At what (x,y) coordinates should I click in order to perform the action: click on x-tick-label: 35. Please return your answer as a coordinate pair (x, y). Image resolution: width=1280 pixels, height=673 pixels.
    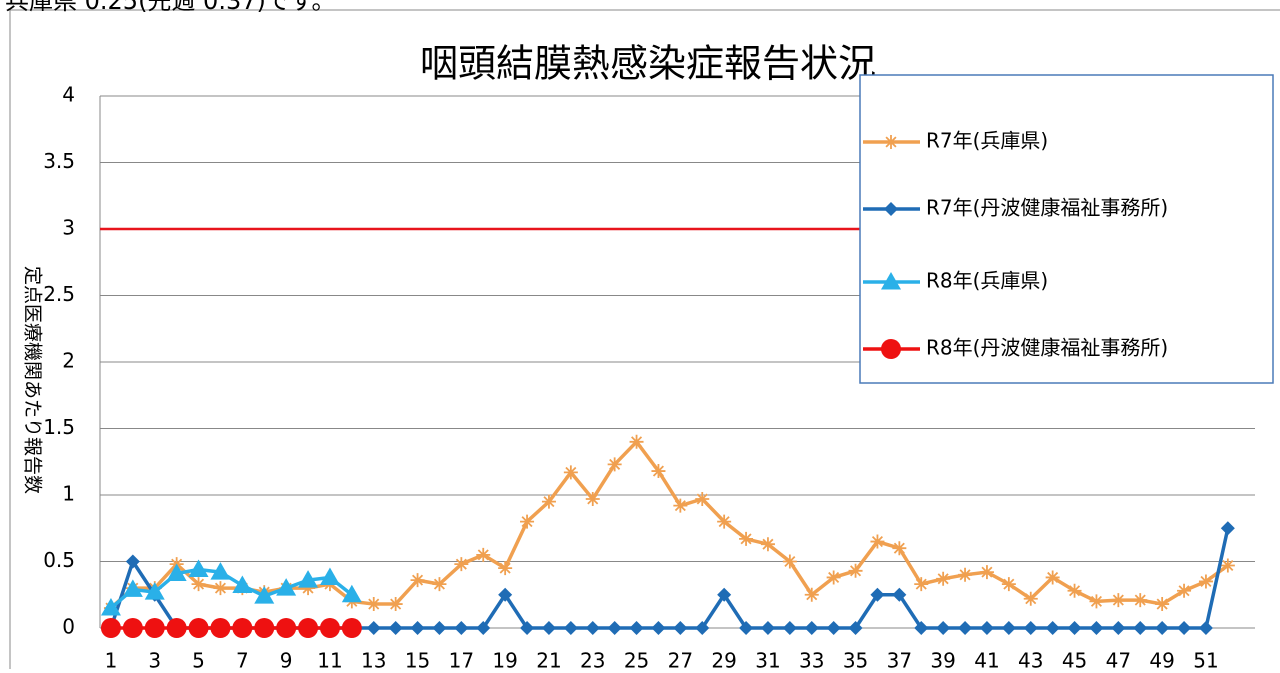
    Looking at the image, I should click on (855, 659).